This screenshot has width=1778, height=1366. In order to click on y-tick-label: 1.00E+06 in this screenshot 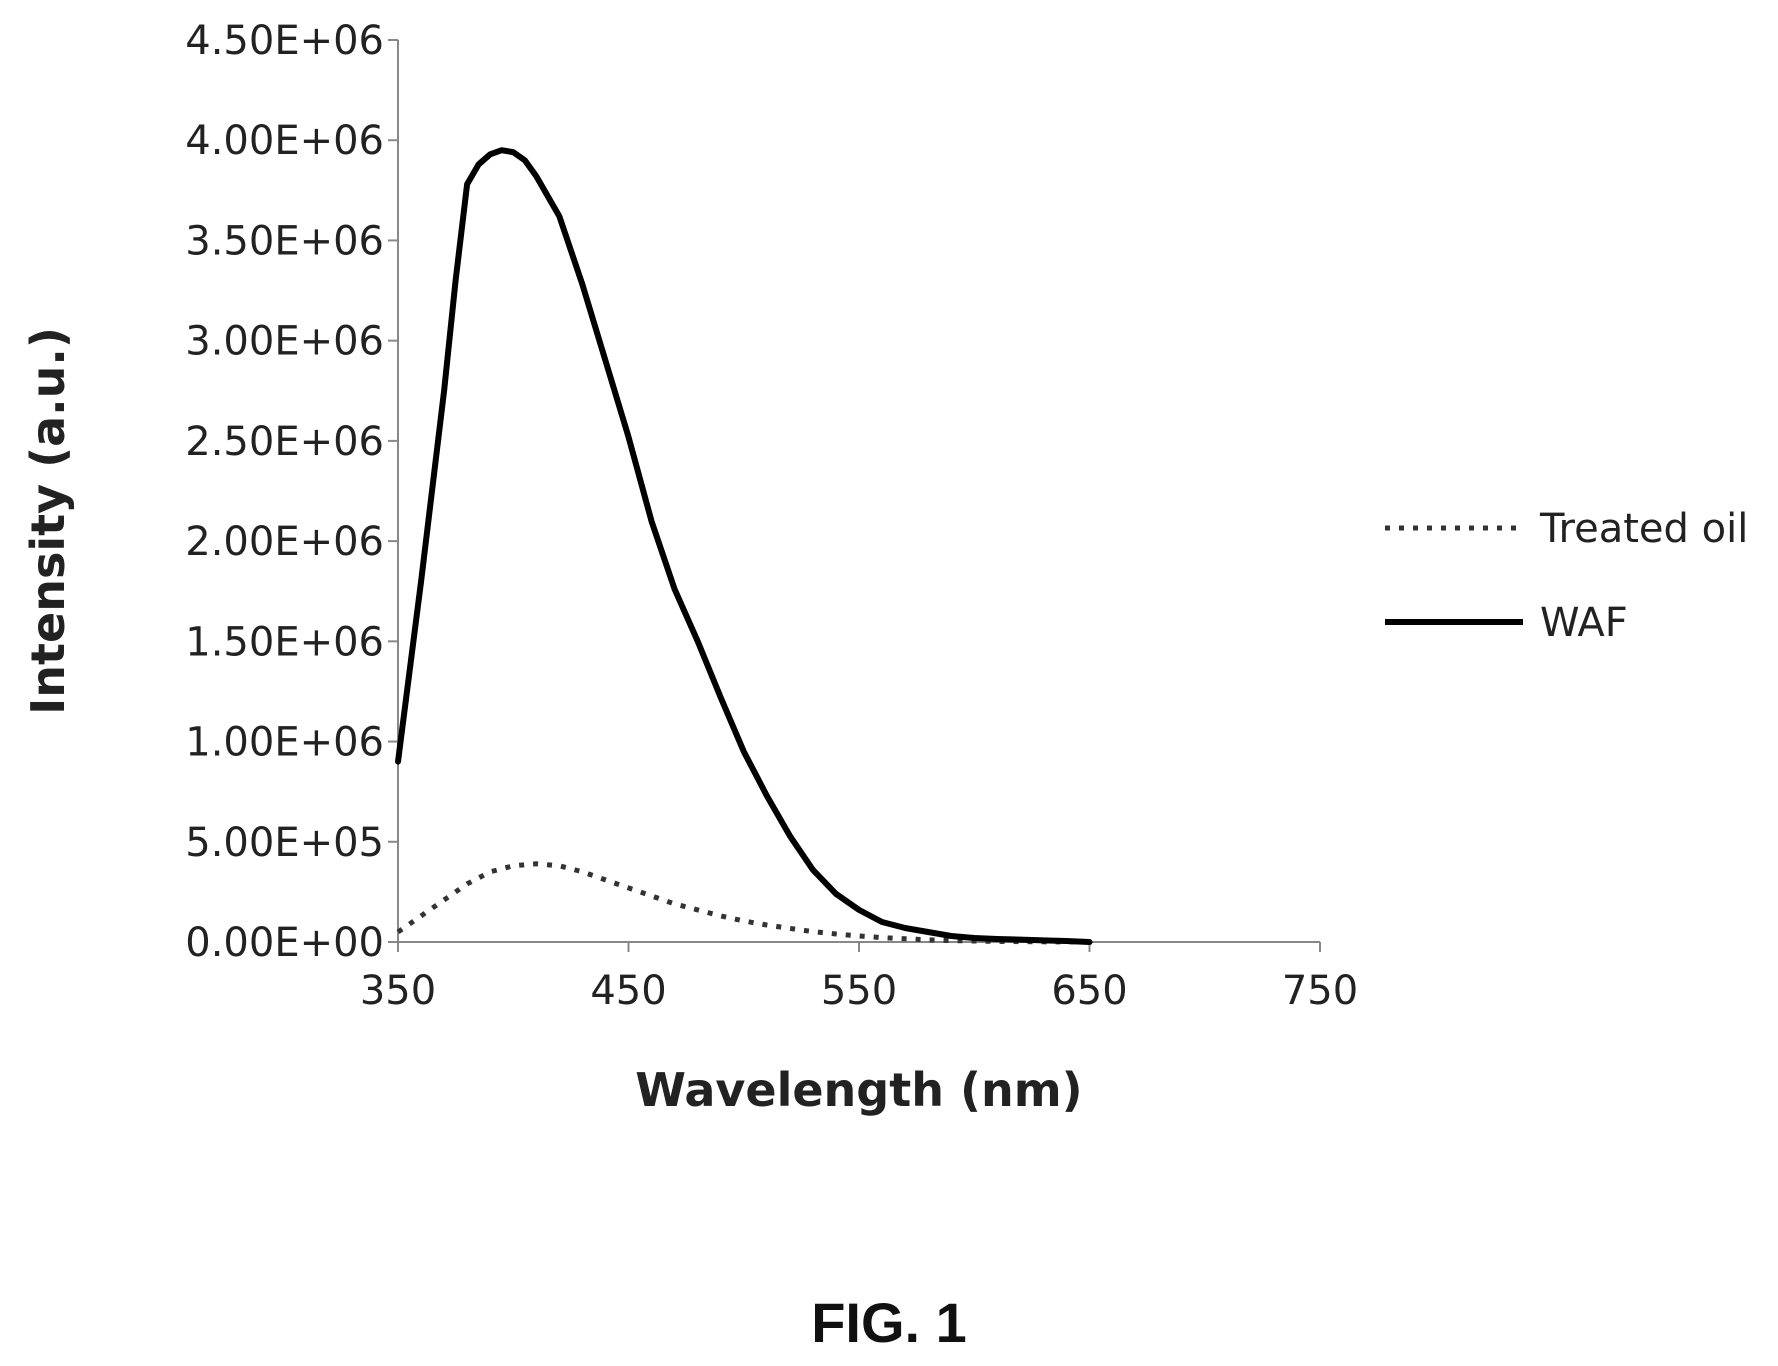, I will do `click(284, 743)`.